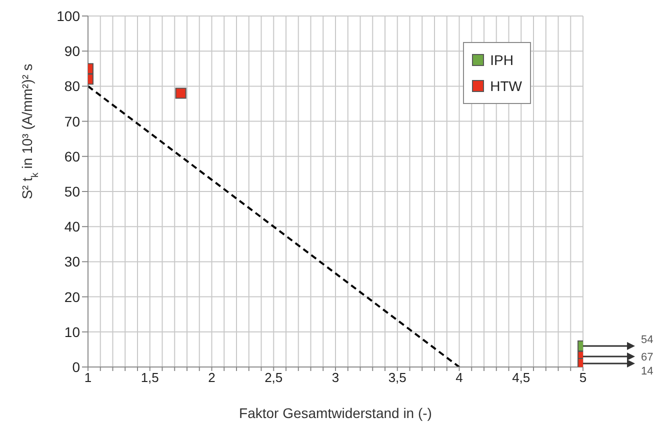  What do you see at coordinates (76, 366) in the screenshot?
I see `y-tick-label: 0` at bounding box center [76, 366].